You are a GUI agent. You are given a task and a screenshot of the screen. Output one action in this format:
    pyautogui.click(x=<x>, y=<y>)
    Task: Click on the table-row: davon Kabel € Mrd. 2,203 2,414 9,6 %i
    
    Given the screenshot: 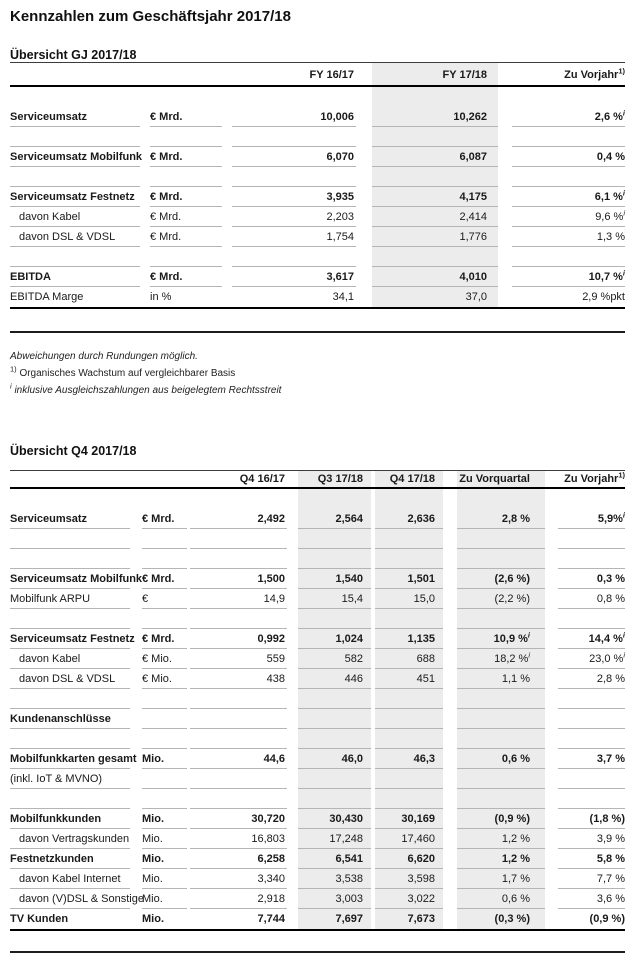 What is the action you would take?
    pyautogui.click(x=317, y=217)
    